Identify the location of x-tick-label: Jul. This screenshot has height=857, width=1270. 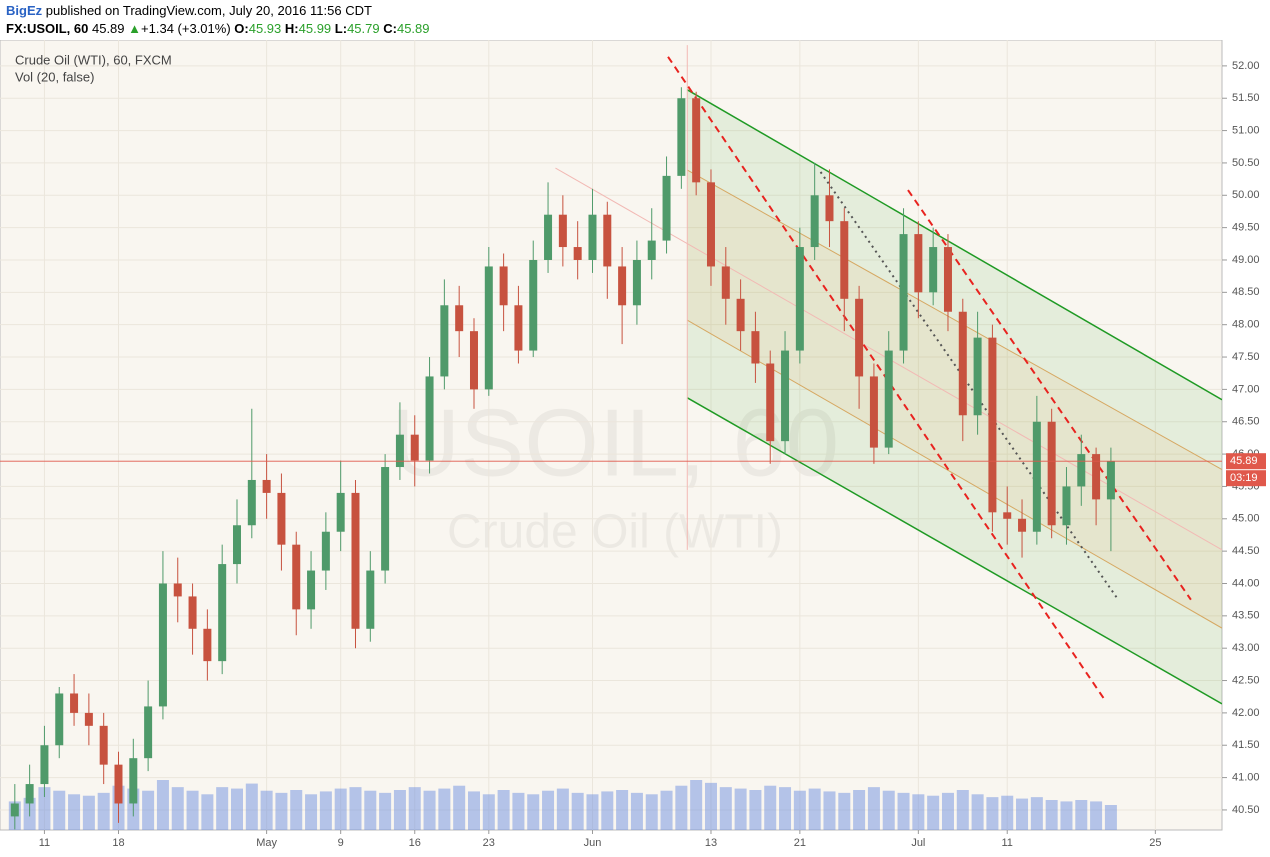
(918, 843).